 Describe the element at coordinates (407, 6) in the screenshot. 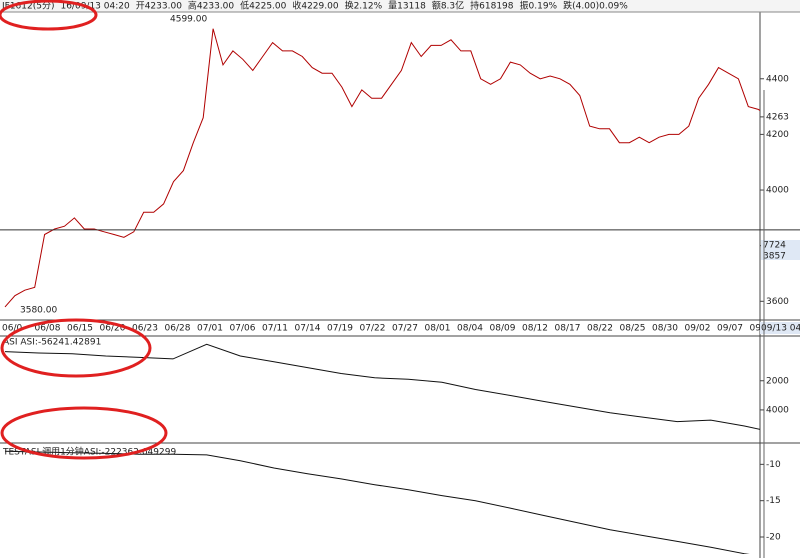

I see `header-field: 量13118` at that location.